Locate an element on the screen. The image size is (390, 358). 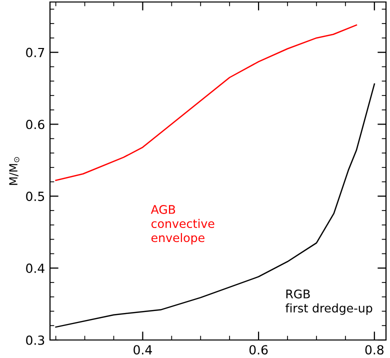
x-tick-label: 0.4 is located at coordinates (143, 350).